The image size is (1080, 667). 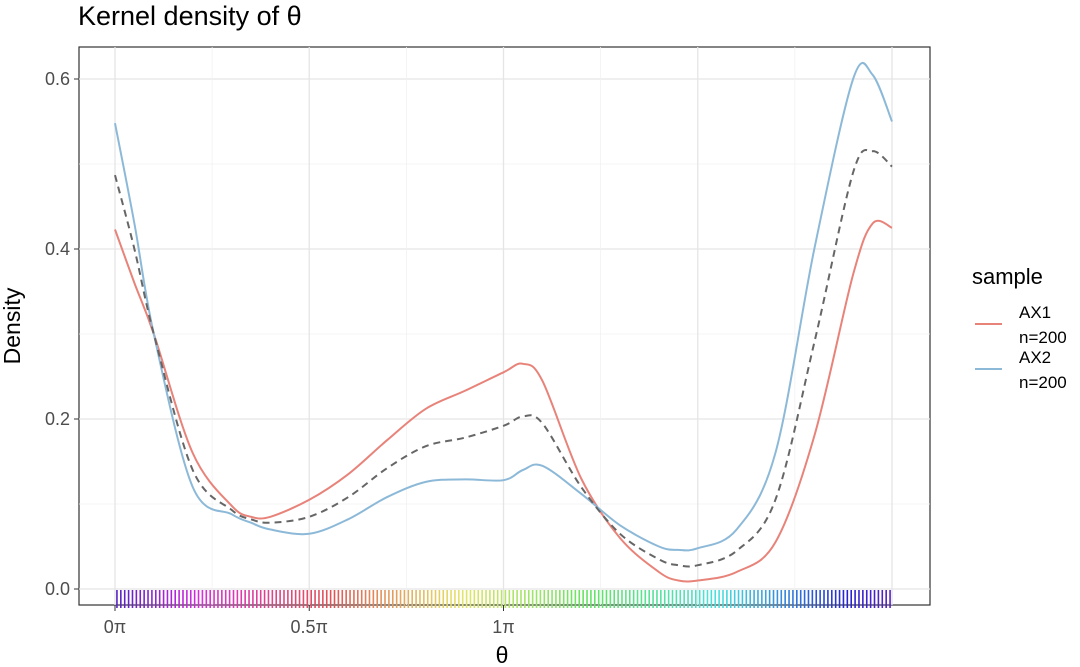 What do you see at coordinates (1035, 357) in the screenshot?
I see `legend-label-ax2-name: AX2` at bounding box center [1035, 357].